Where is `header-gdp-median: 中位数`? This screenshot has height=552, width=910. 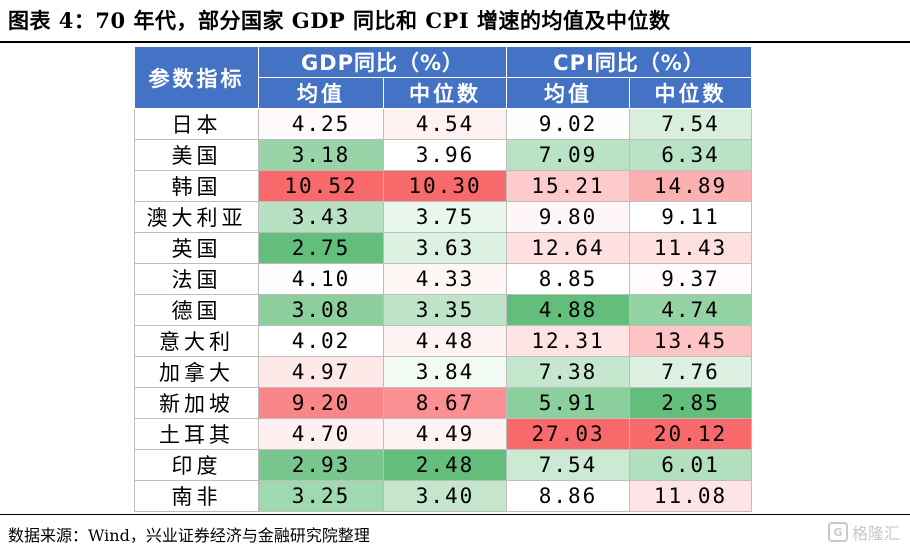
header-gdp-median: 中位数 is located at coordinates (445, 93).